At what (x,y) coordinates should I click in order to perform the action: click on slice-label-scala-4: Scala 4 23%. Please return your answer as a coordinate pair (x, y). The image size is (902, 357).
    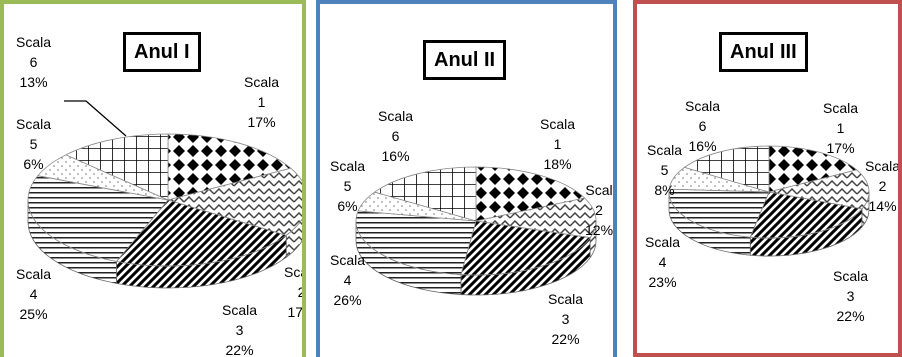
    Looking at the image, I should click on (662, 262).